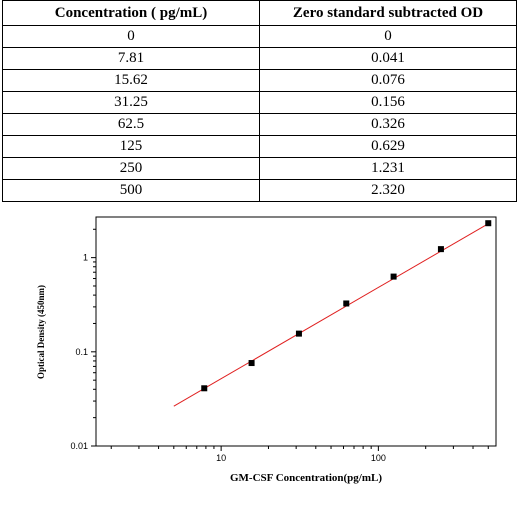 The image size is (520, 520). What do you see at coordinates (388, 190) in the screenshot?
I see `od-cell: 2.320` at bounding box center [388, 190].